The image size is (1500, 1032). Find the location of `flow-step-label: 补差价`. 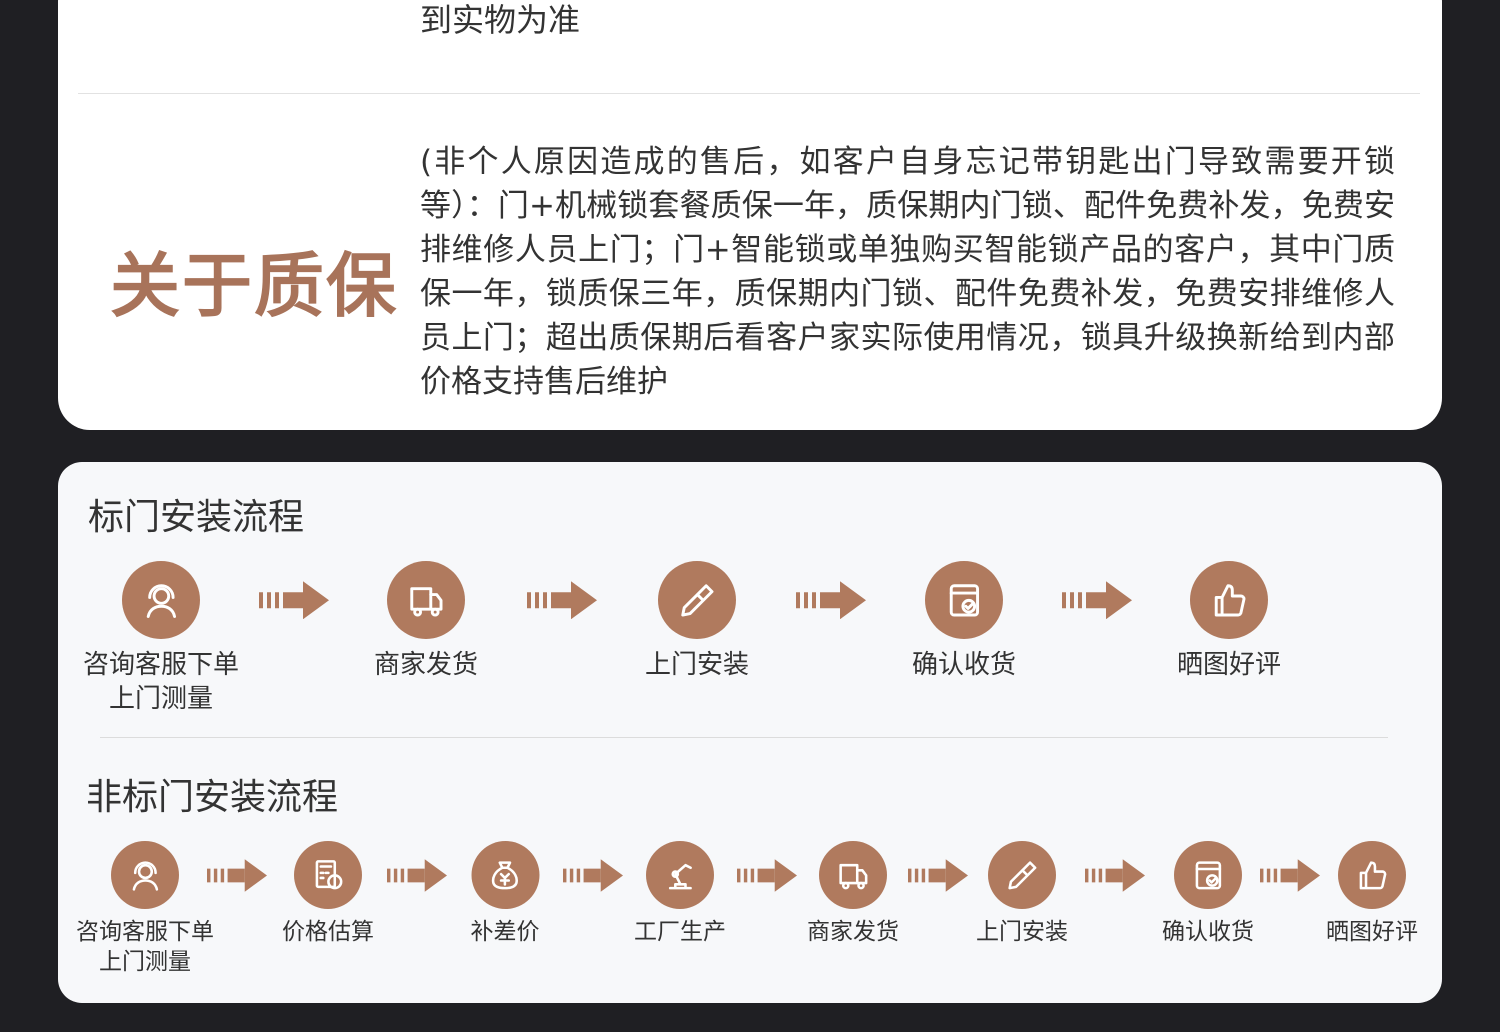

flow-step-label: 补差价 is located at coordinates (505, 932).